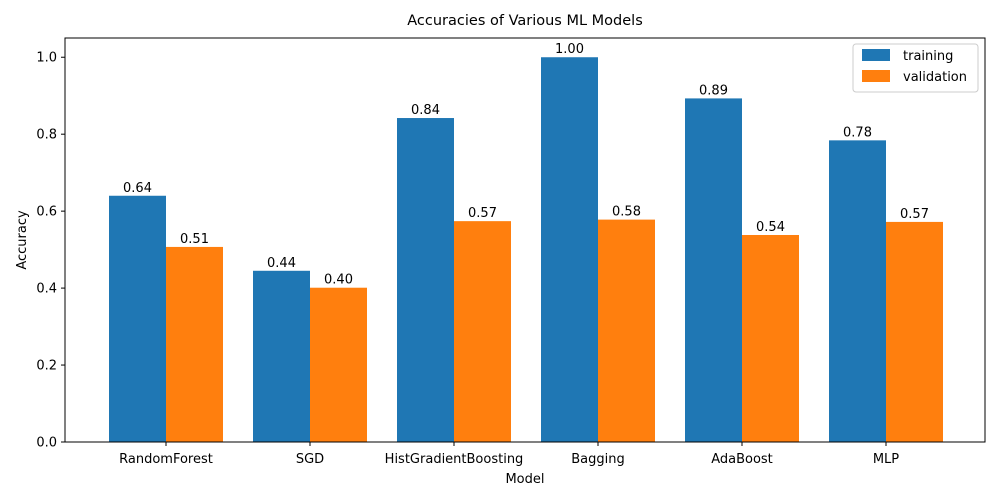  What do you see at coordinates (194, 344) in the screenshot?
I see `bar-validation-RandomForest` at bounding box center [194, 344].